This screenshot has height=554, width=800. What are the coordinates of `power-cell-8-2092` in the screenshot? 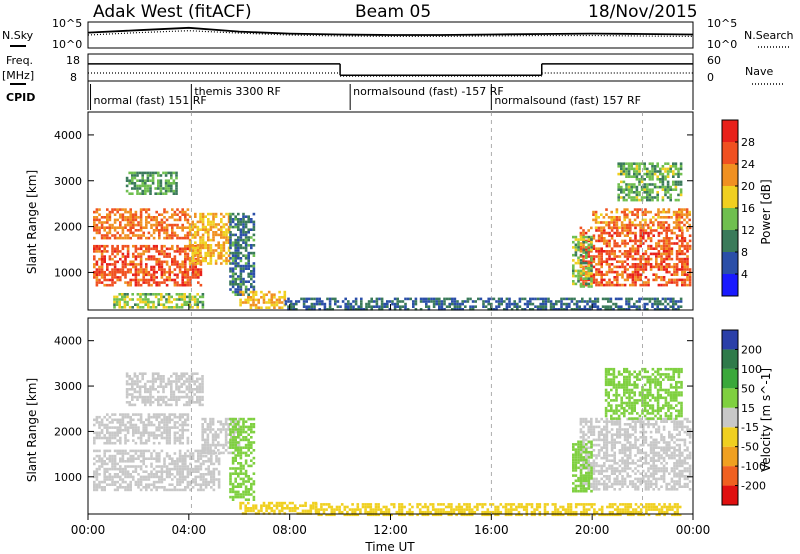 It's located at (614, 254).